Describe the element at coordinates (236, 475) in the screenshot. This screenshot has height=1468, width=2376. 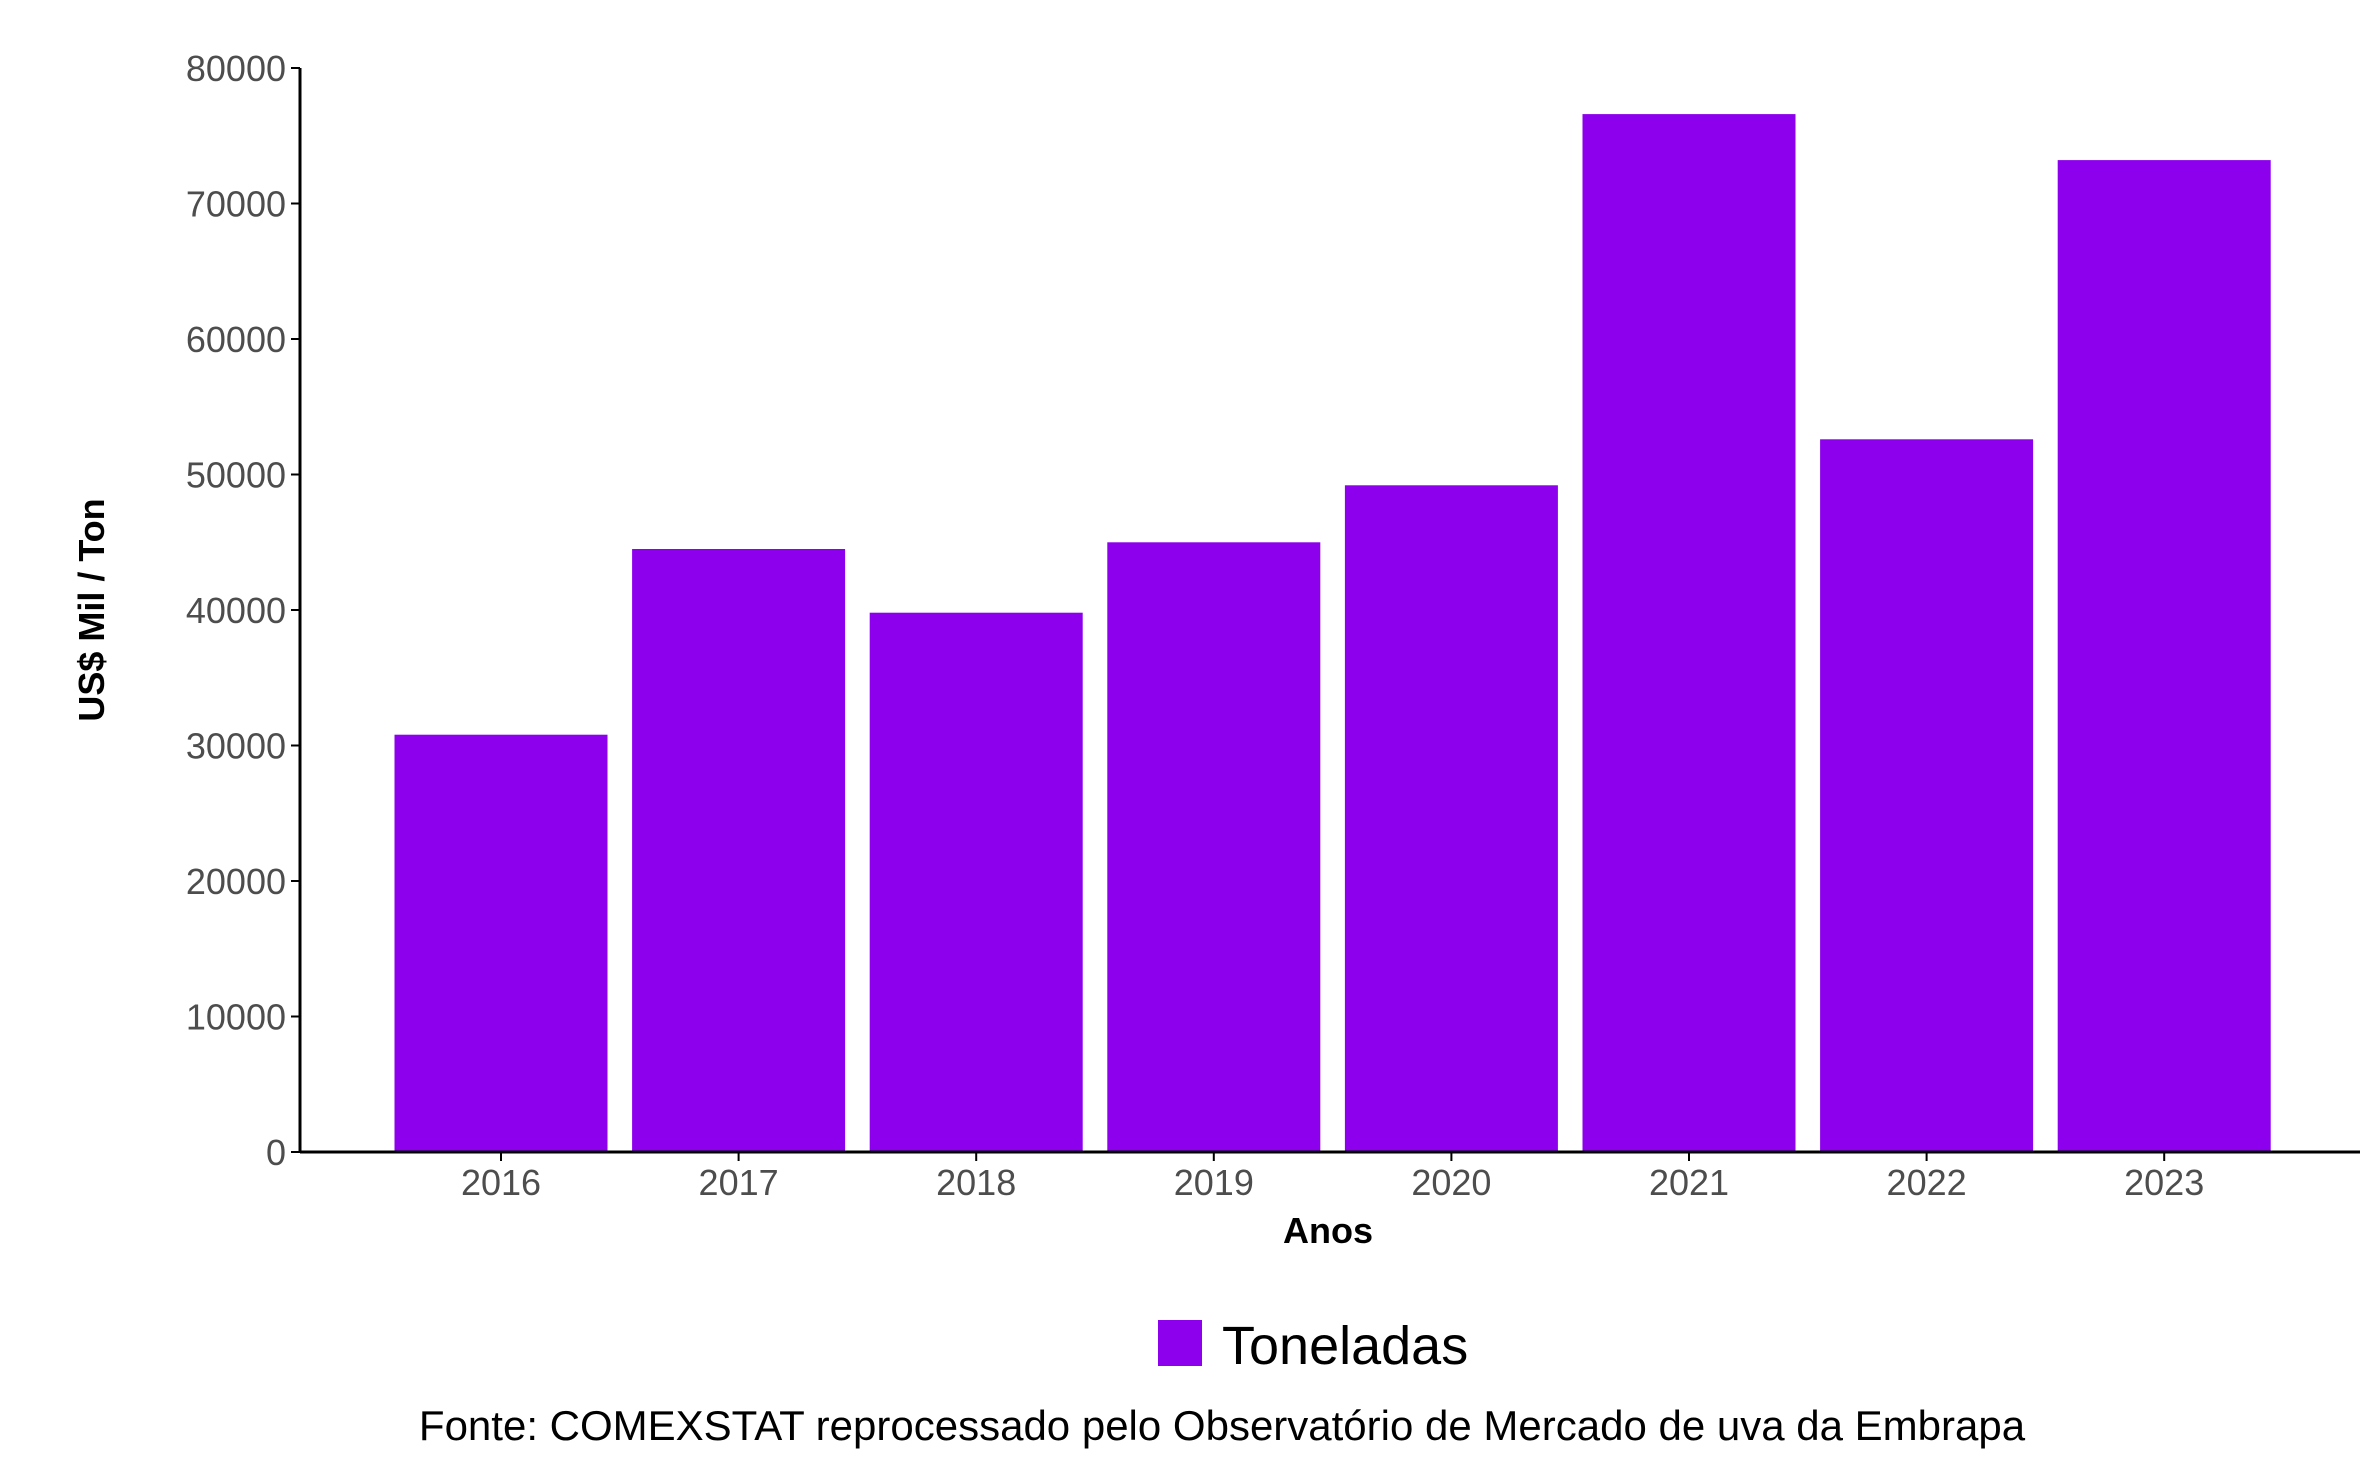
I see `y-tick-label-50000: 50000` at that location.